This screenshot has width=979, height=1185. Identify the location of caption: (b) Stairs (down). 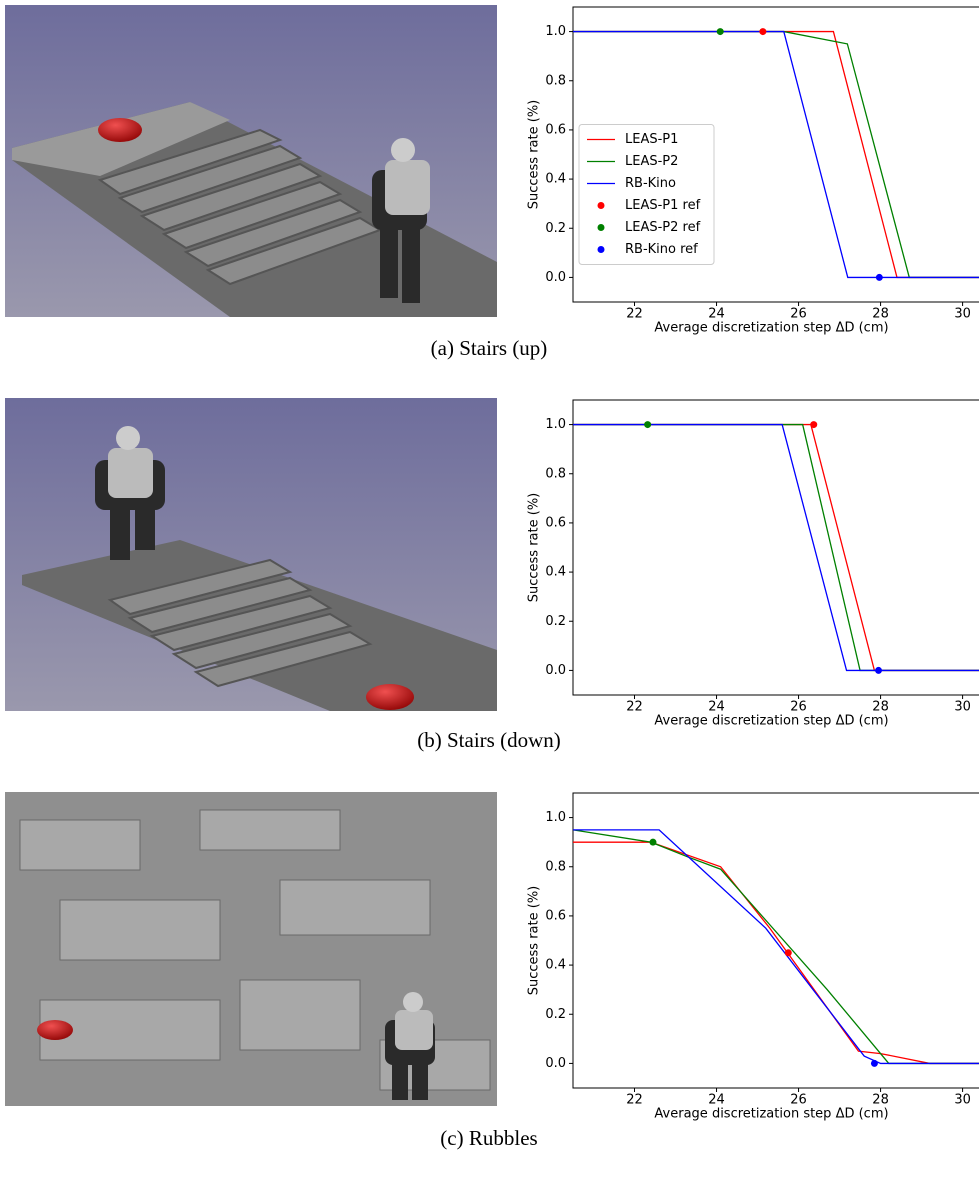
(488, 740).